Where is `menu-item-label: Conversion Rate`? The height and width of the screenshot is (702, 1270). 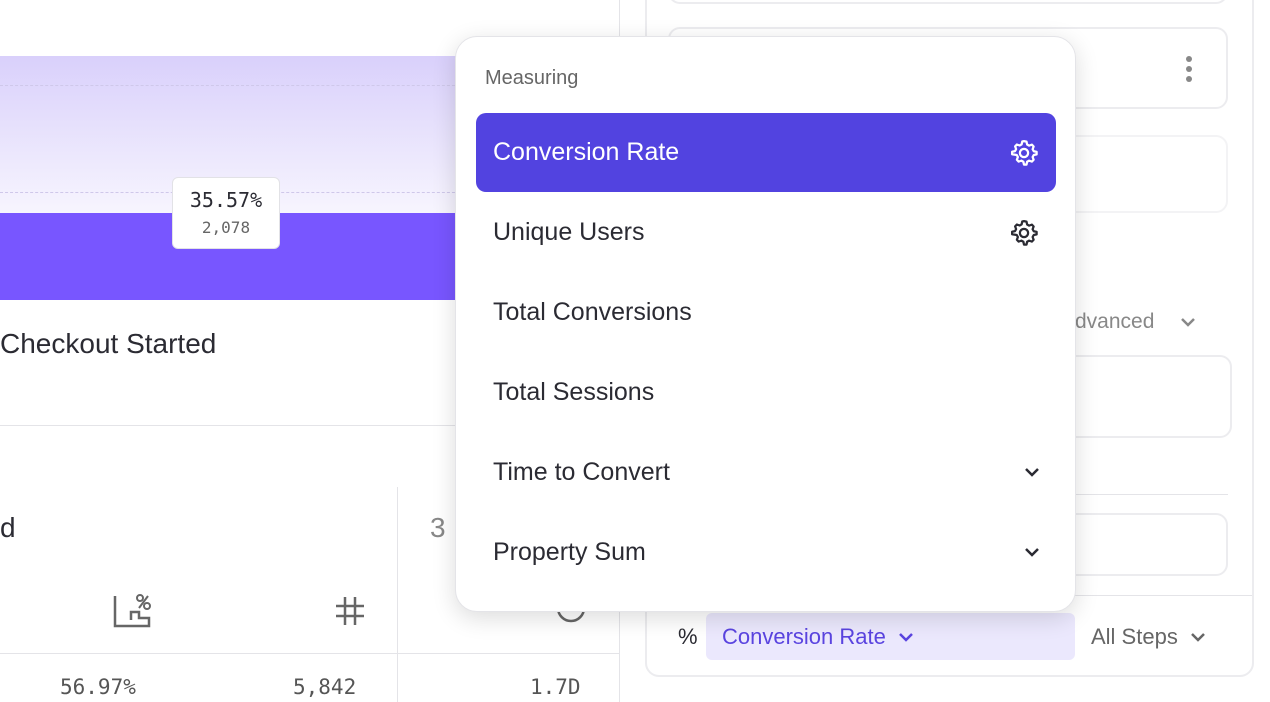 menu-item-label: Conversion Rate is located at coordinates (586, 152).